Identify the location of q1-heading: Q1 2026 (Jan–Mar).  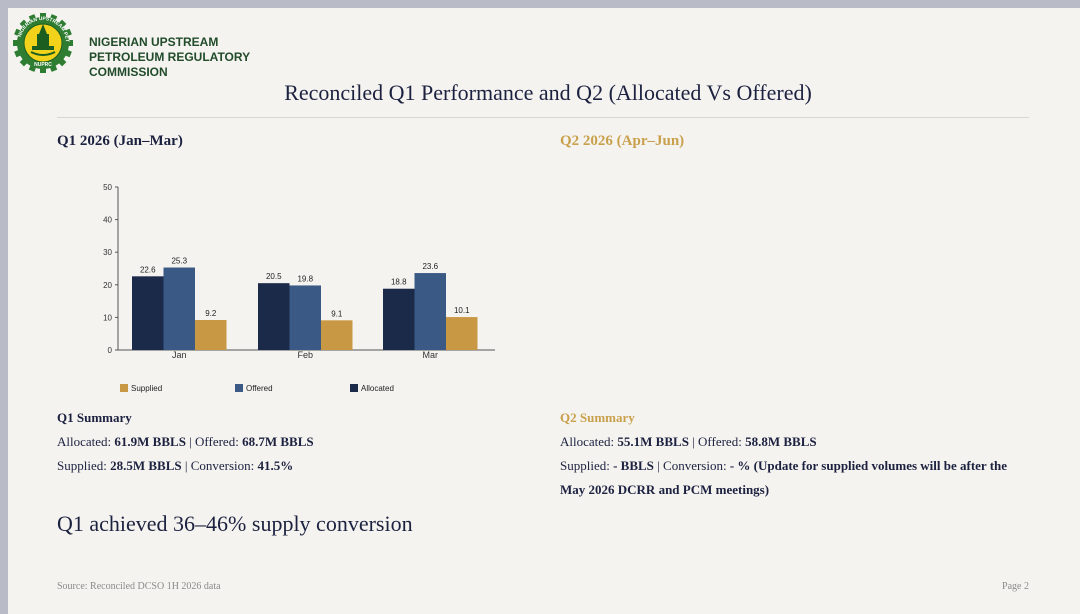
(120, 141).